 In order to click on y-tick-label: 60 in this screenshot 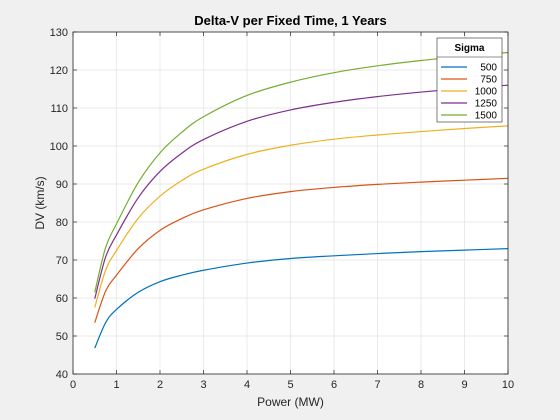, I will do `click(62, 299)`.